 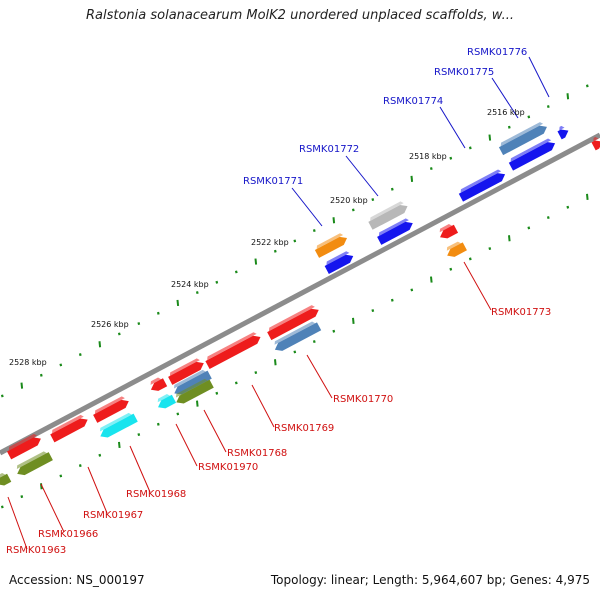 I want to click on gene-label-rsmk01775: RSMK01775, so click(x=464, y=72).